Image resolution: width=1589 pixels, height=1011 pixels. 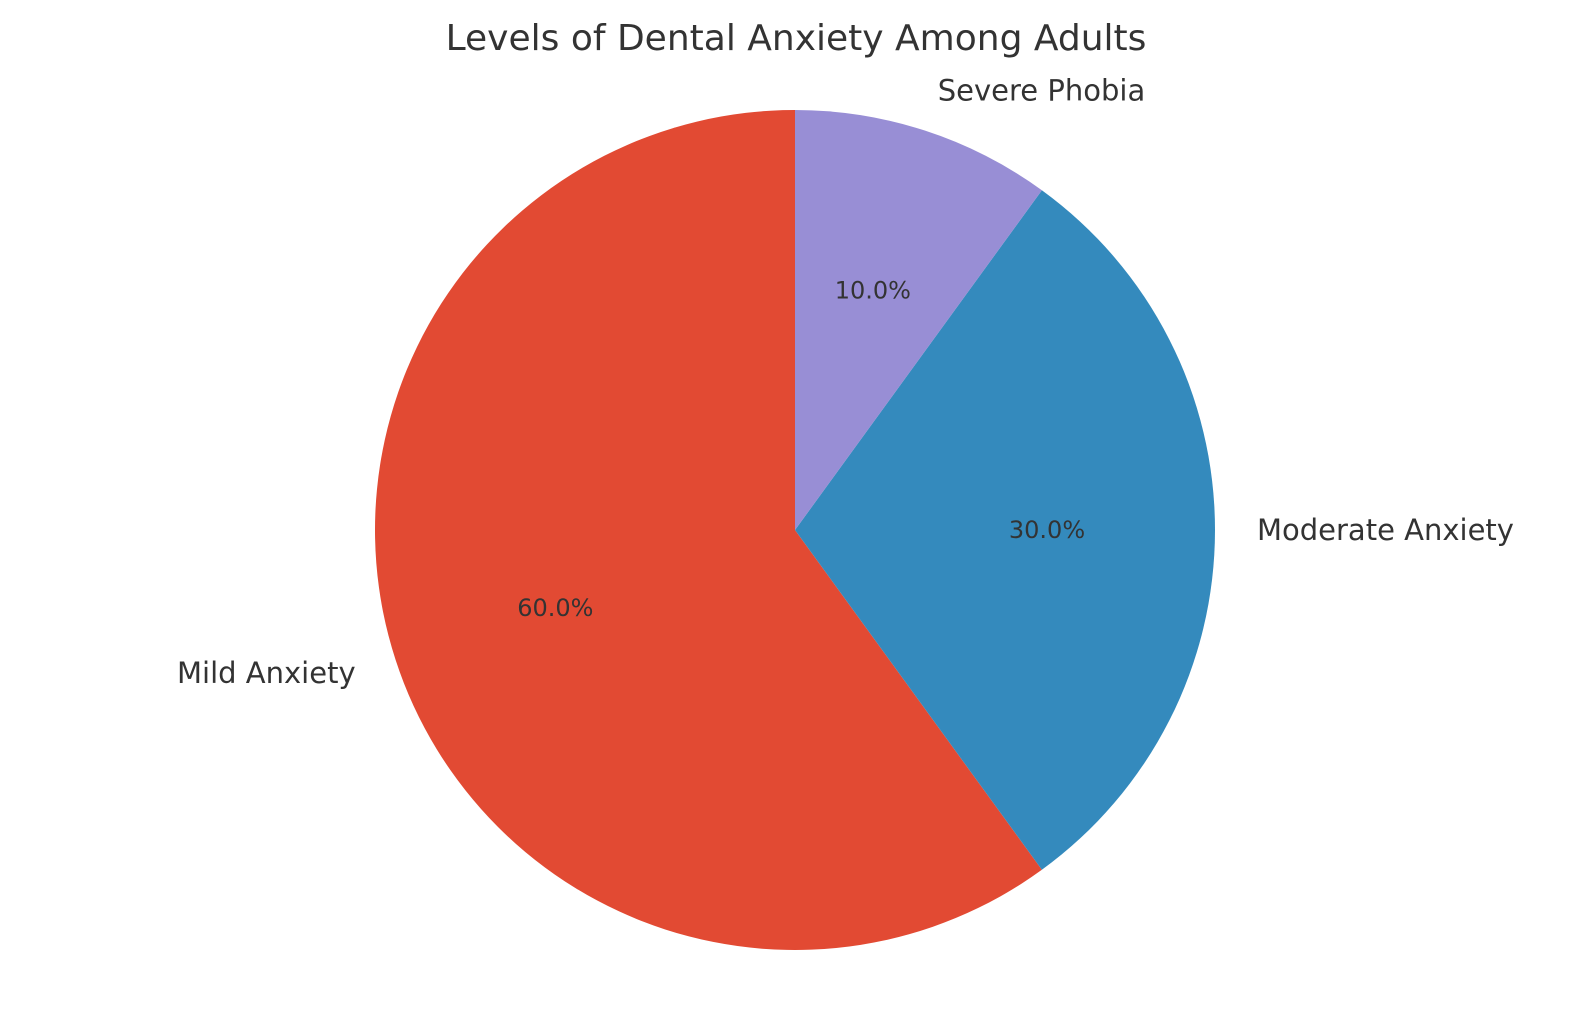 What do you see at coordinates (1047, 530) in the screenshot?
I see `pct-label-moderate-anxiety: 30.0%` at bounding box center [1047, 530].